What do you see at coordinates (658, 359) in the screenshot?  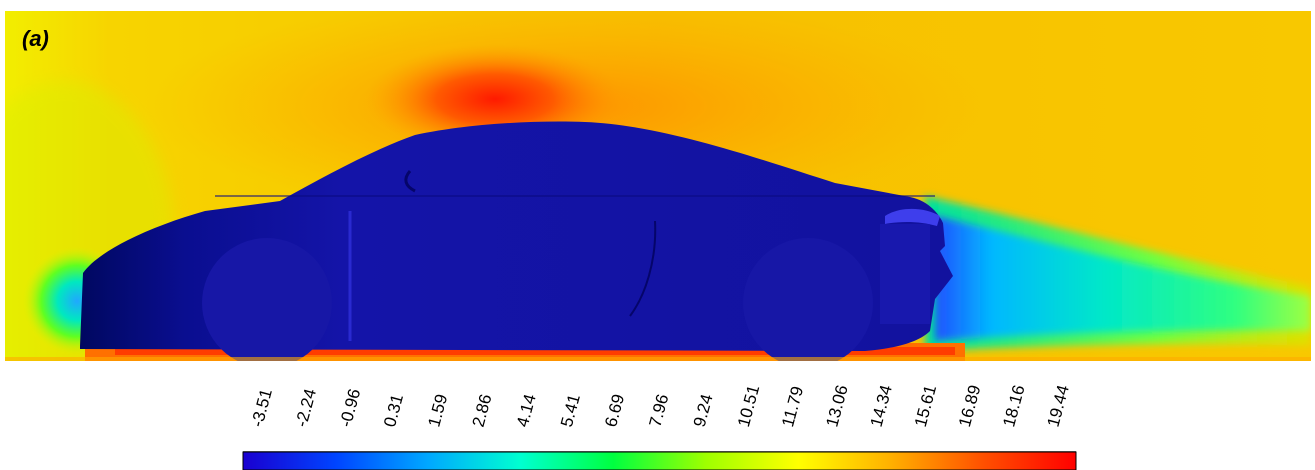 I see `ground` at bounding box center [658, 359].